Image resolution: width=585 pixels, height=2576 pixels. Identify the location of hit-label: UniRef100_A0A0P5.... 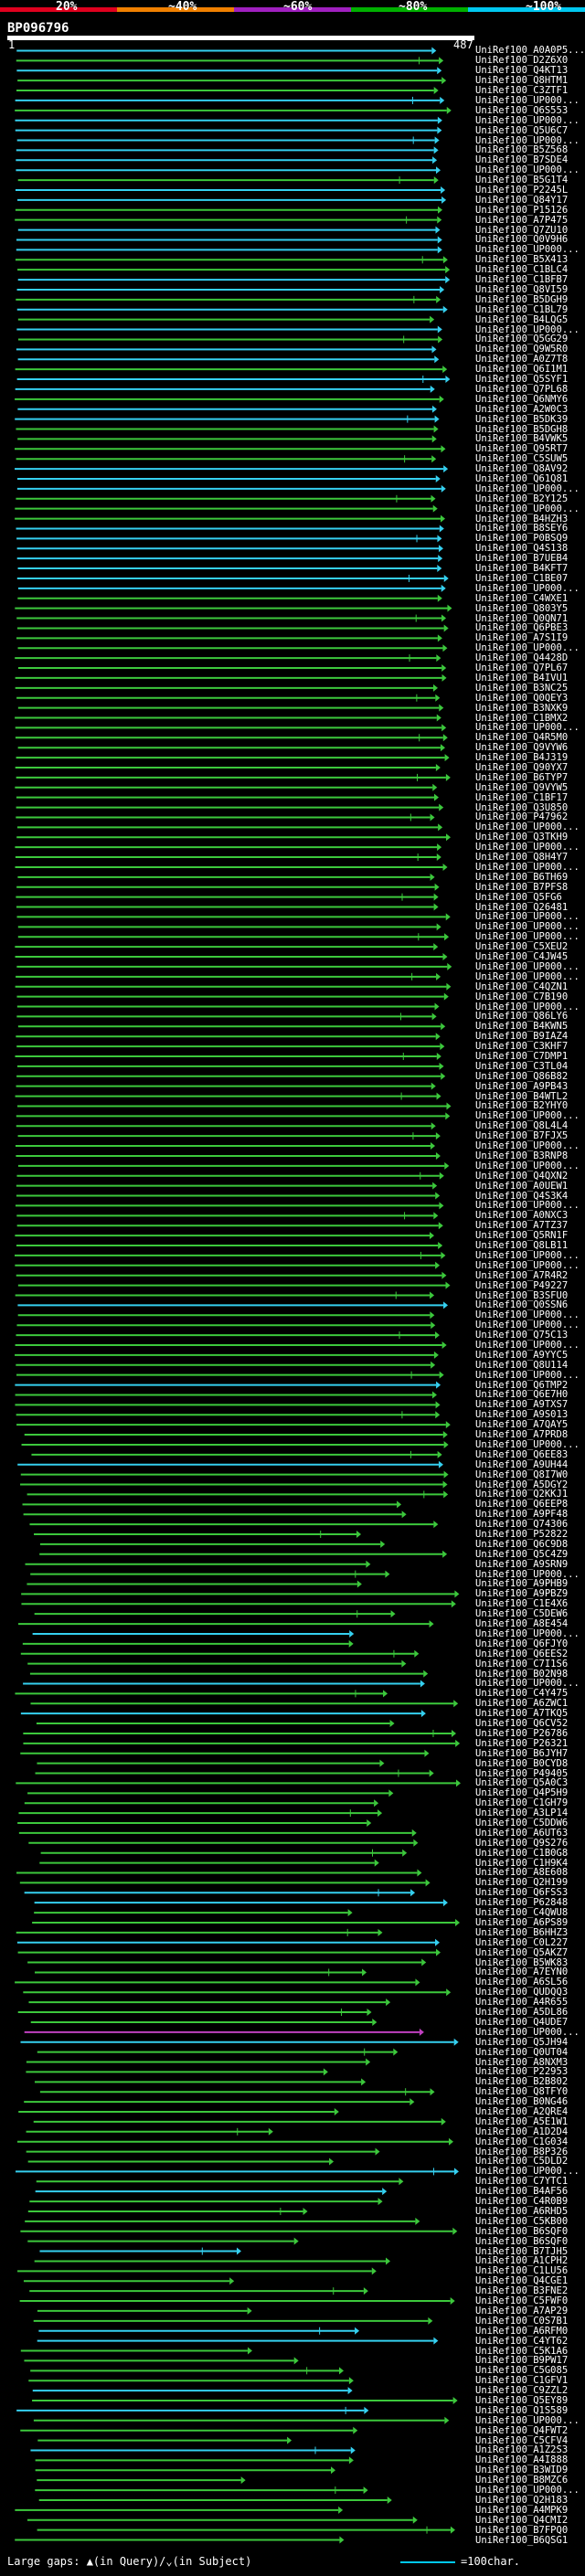
(530, 51).